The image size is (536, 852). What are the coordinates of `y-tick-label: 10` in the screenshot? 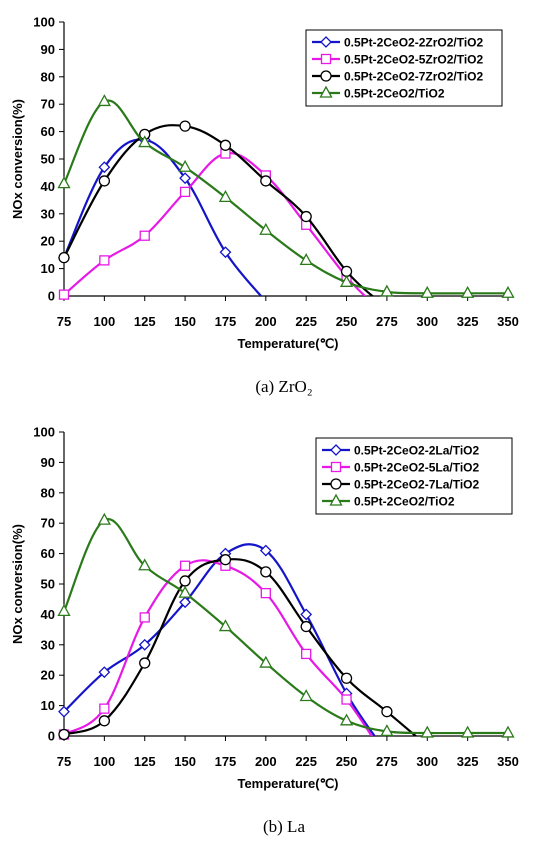 It's located at (48, 705).